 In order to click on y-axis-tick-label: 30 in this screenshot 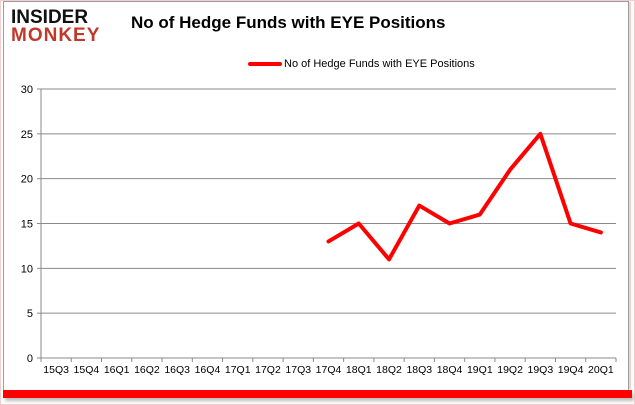, I will do `click(27, 90)`.